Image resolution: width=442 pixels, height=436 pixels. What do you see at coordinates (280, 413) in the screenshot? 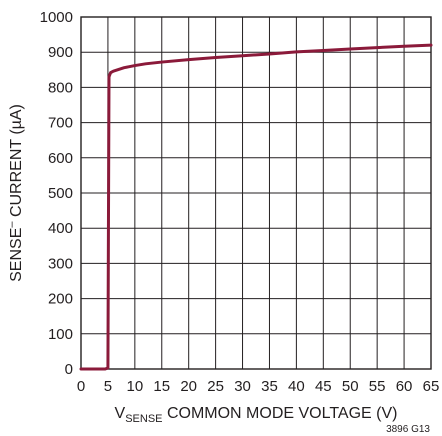
I see `x-axis-title-rest: COMMON MODE VOLTAGE (V)` at bounding box center [280, 413].